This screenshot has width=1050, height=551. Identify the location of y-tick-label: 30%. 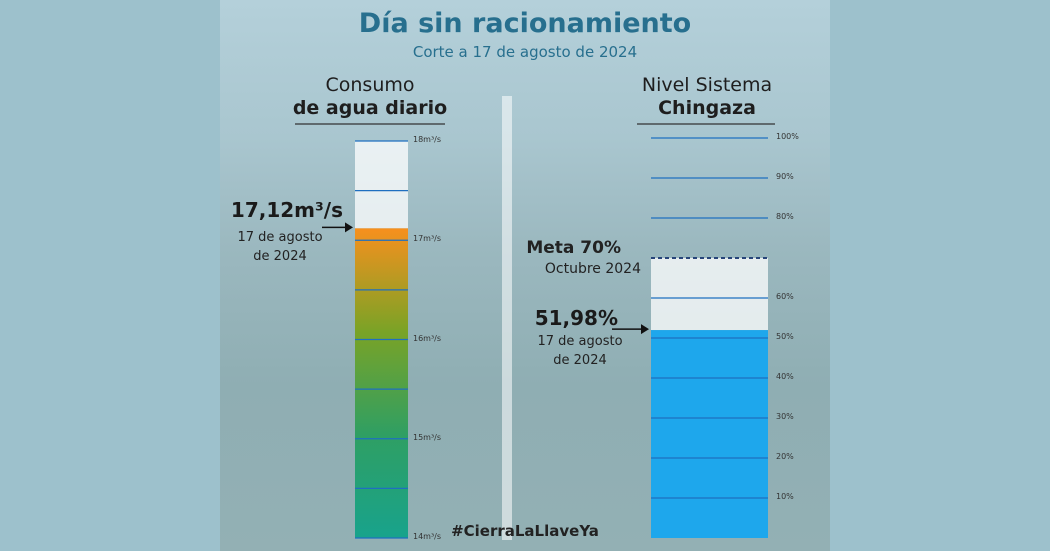
(785, 416).